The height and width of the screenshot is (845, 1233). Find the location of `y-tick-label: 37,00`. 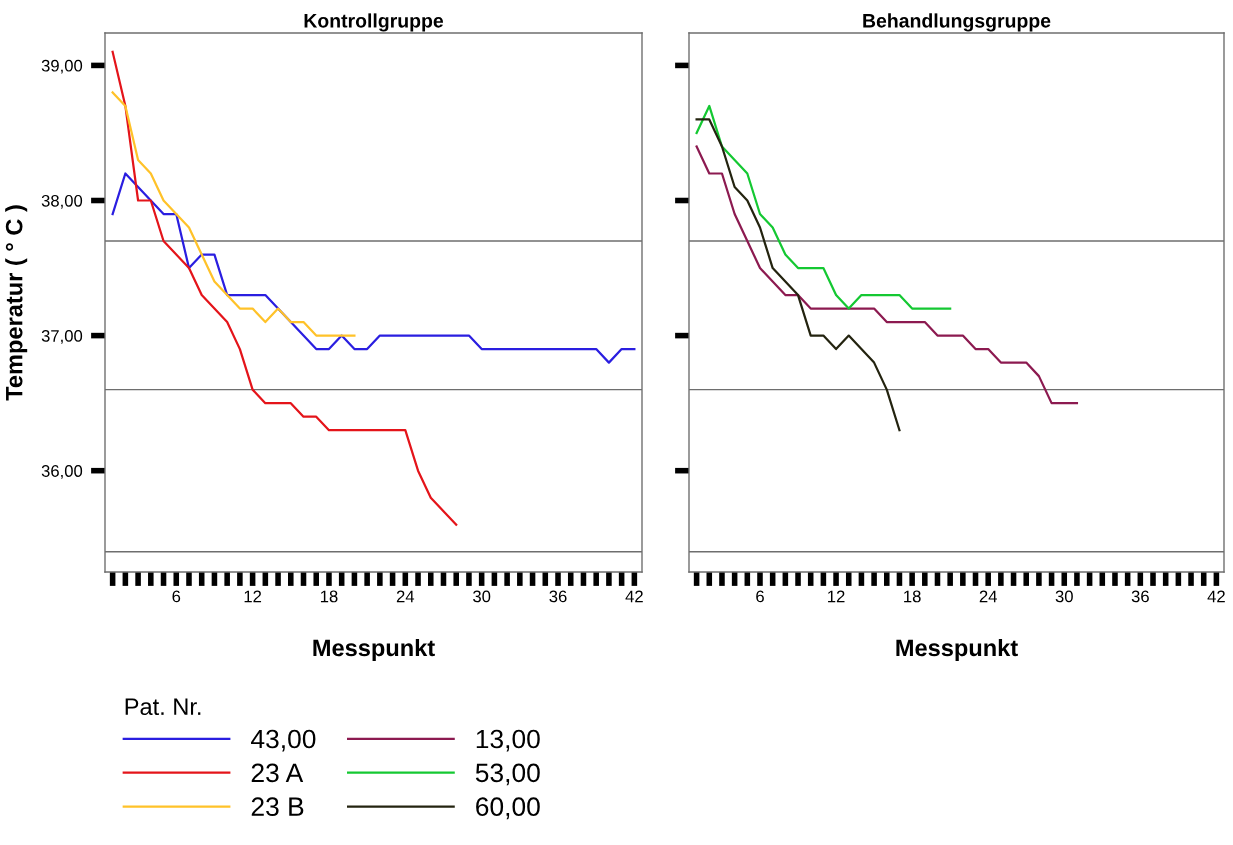

y-tick-label: 37,00 is located at coordinates (62, 337).